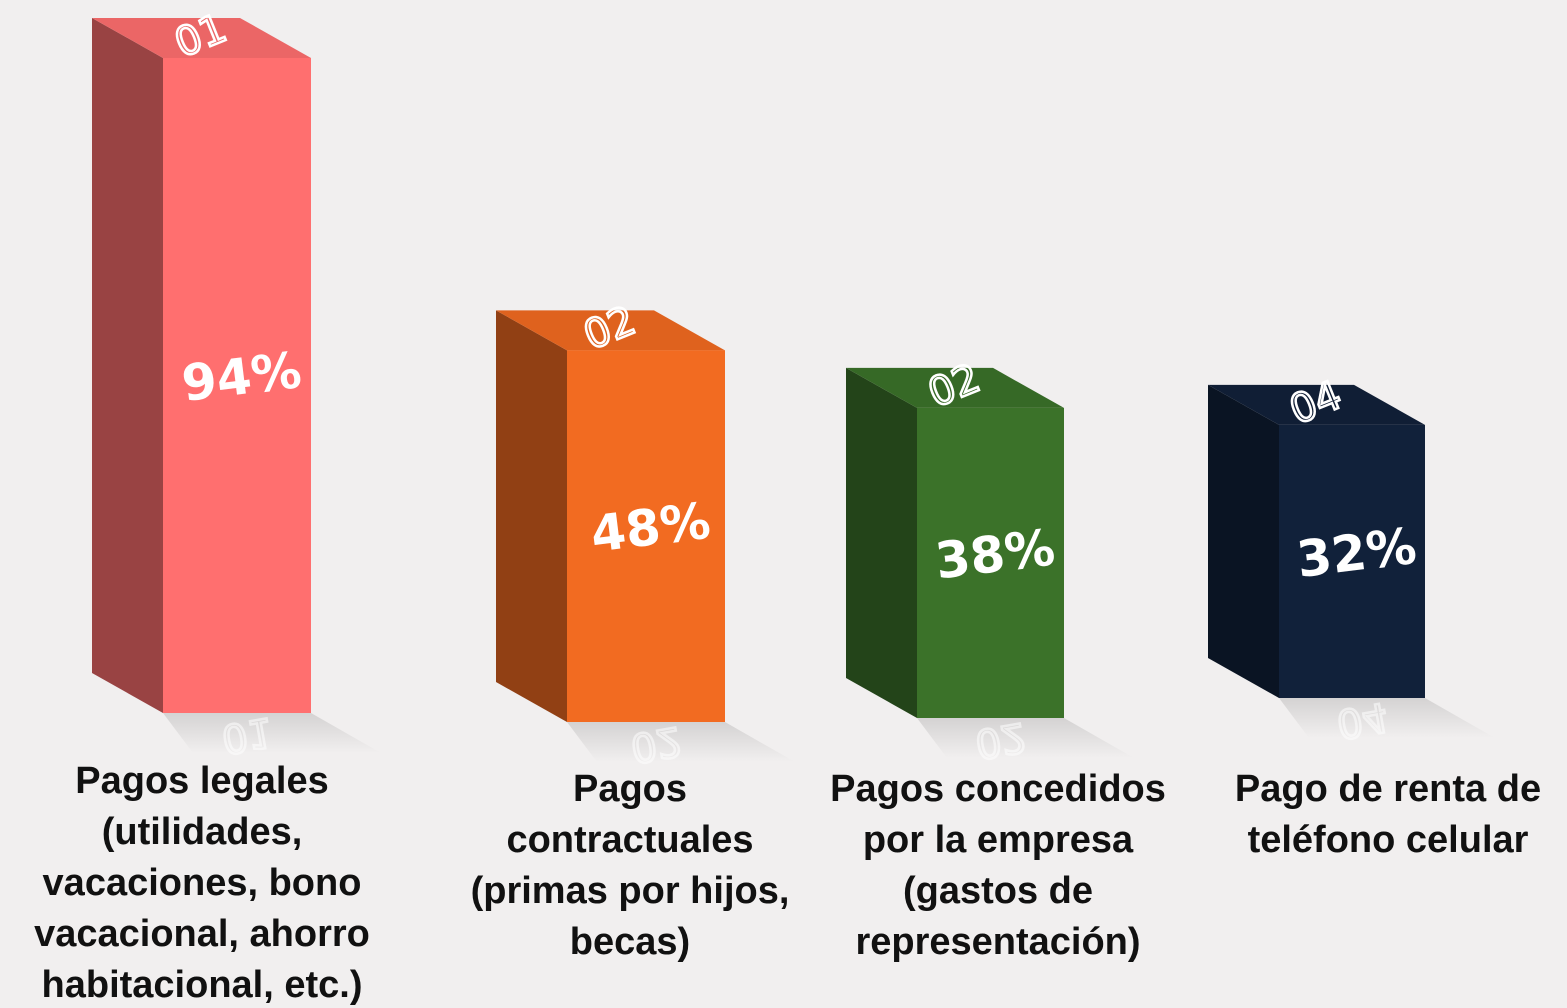 The width and height of the screenshot is (1567, 1008). Describe the element at coordinates (995, 554) in the screenshot. I see `value-label: 38%` at that location.